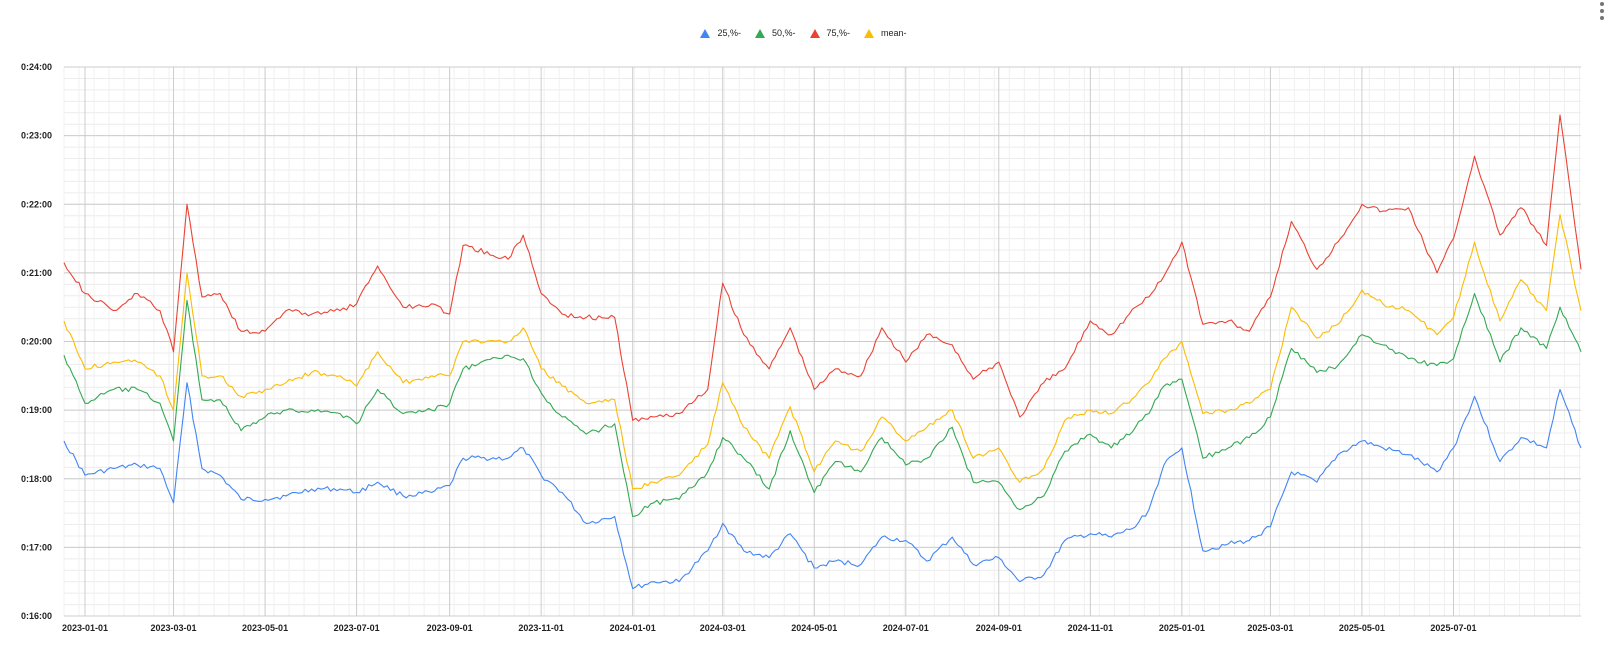 The image size is (1607, 656). What do you see at coordinates (814, 628) in the screenshot?
I see `x-tick-label: 2024-05-01` at bounding box center [814, 628].